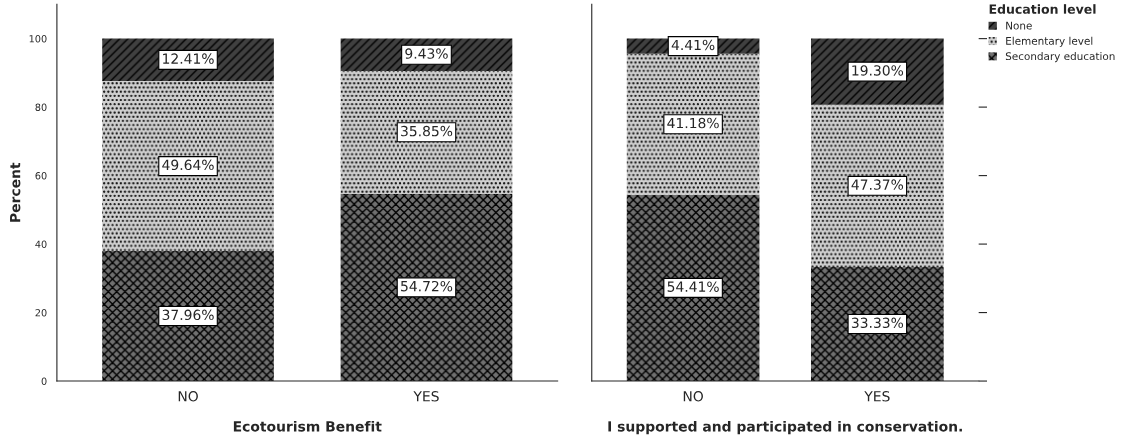 This screenshot has width=1138, height=438. I want to click on data-label: 47.37%, so click(877, 184).